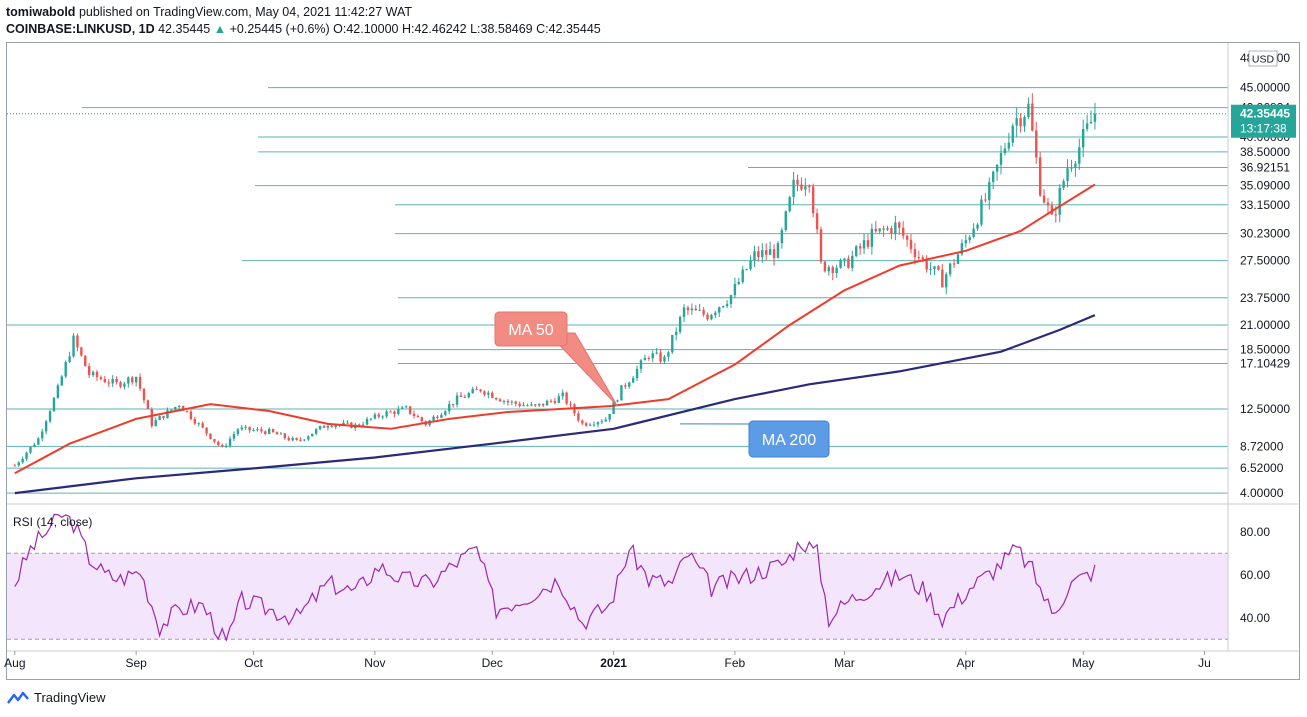 The image size is (1307, 717). What do you see at coordinates (1265, 205) in the screenshot?
I see `price-axis-label: 33.15000` at bounding box center [1265, 205].